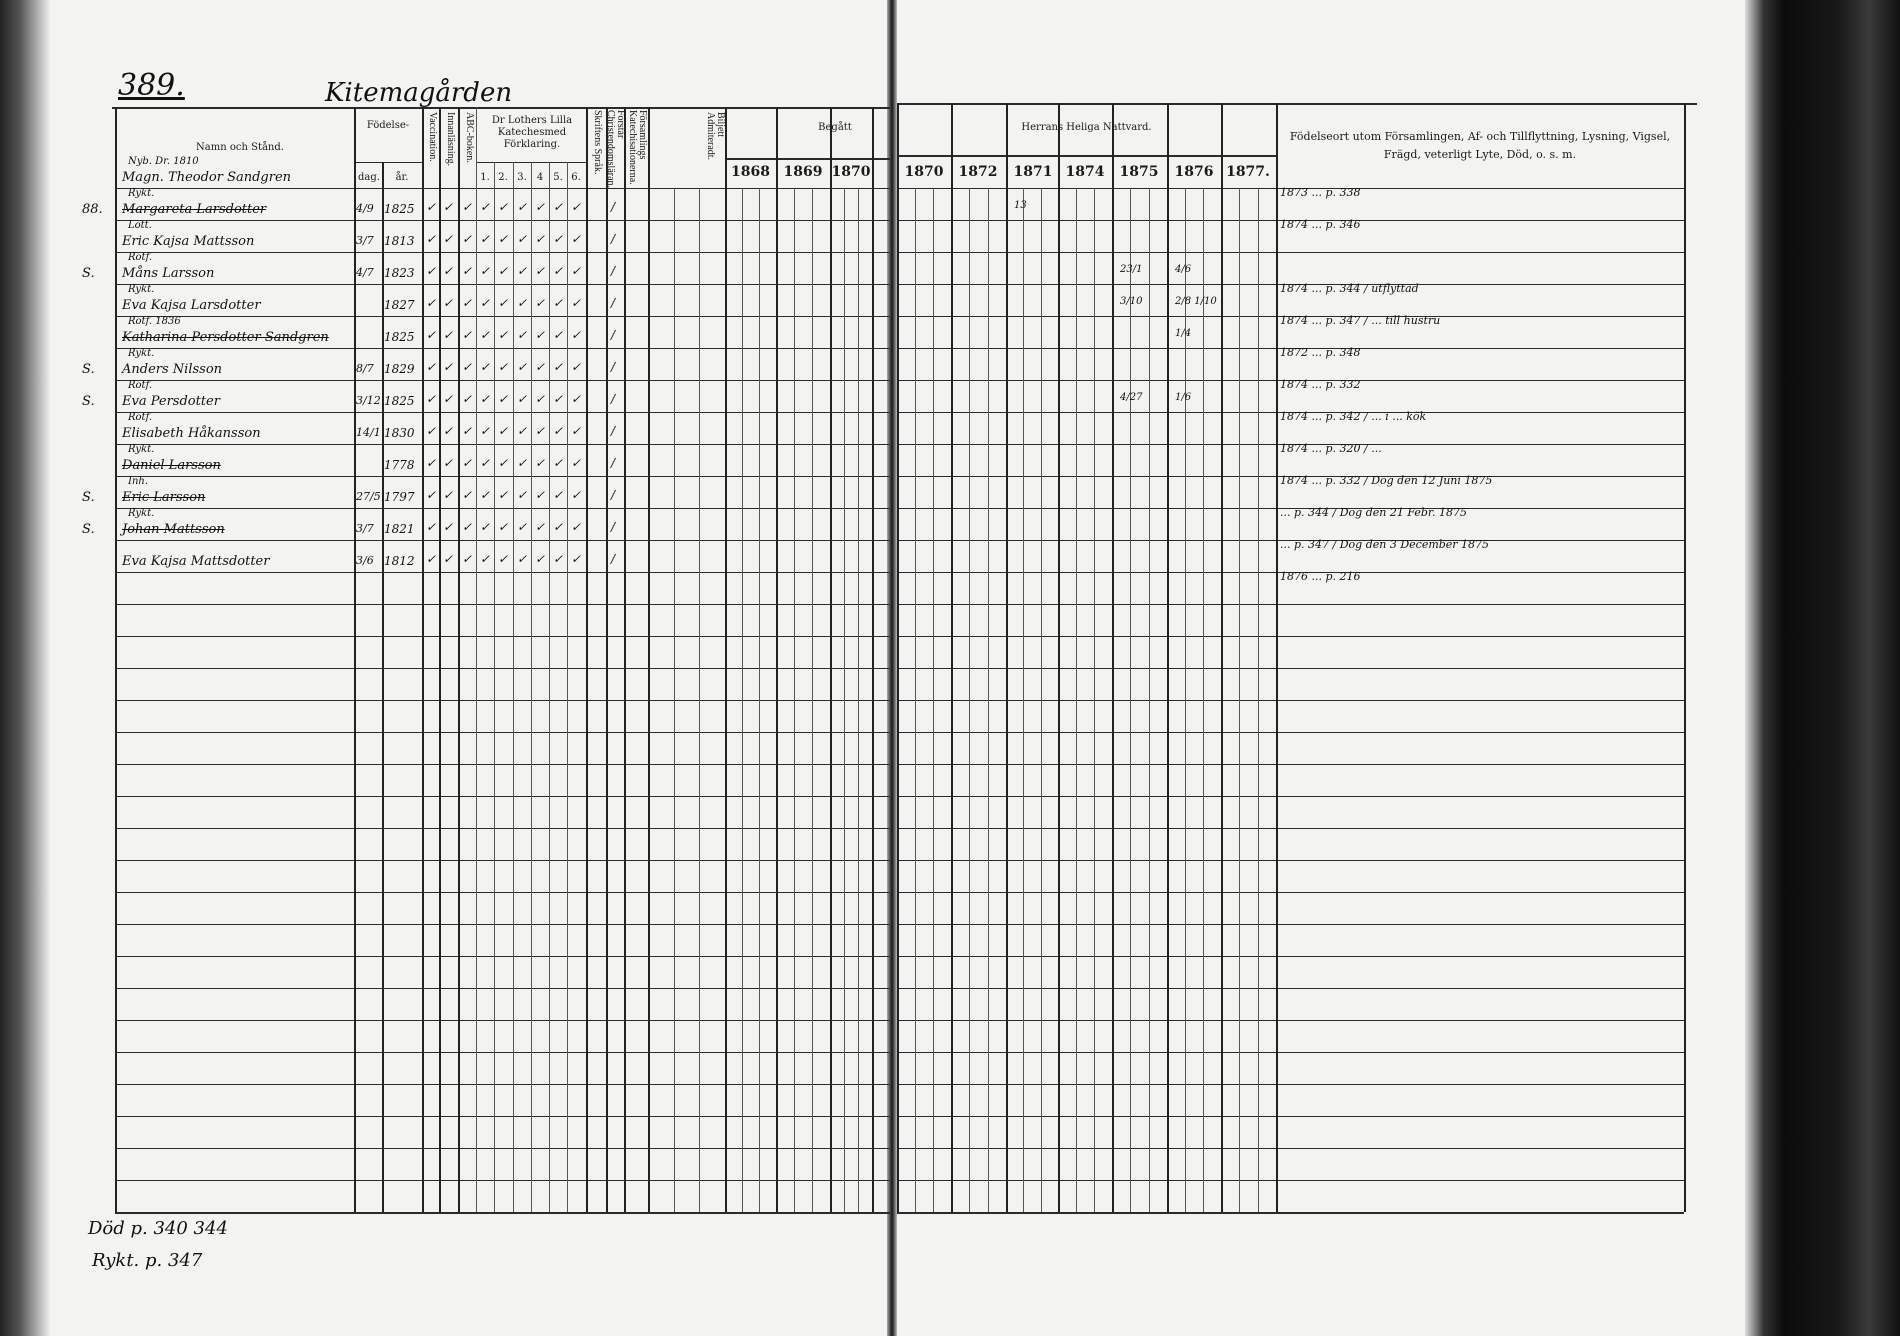 This screenshot has width=1900, height=1336. Describe the element at coordinates (365, 272) in the screenshot. I see `entry-birth-day: 4/7` at that location.